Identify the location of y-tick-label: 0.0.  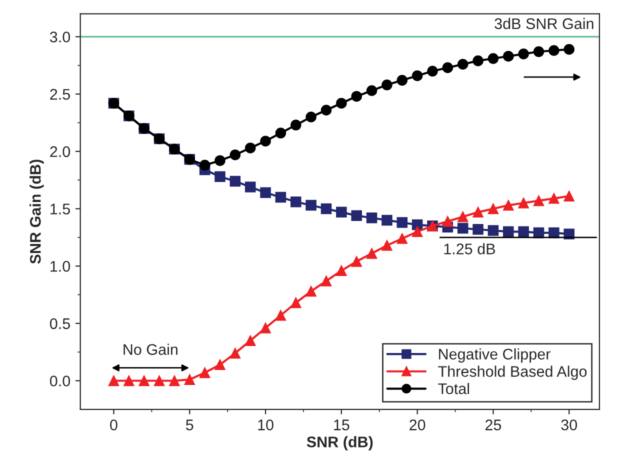
(60, 381).